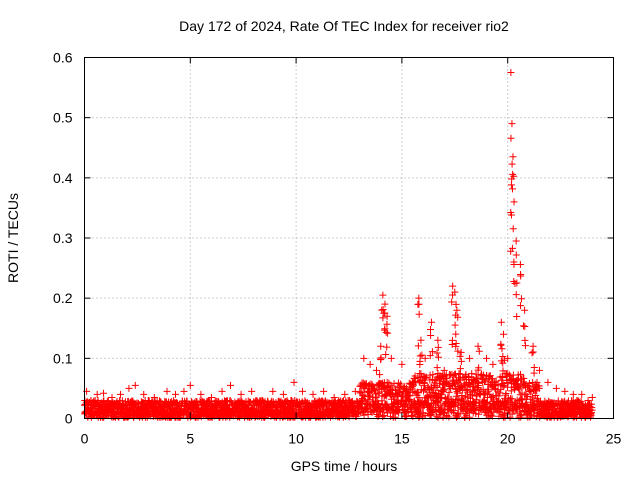  What do you see at coordinates (85, 439) in the screenshot?
I see `x-tick-label: 0` at bounding box center [85, 439].